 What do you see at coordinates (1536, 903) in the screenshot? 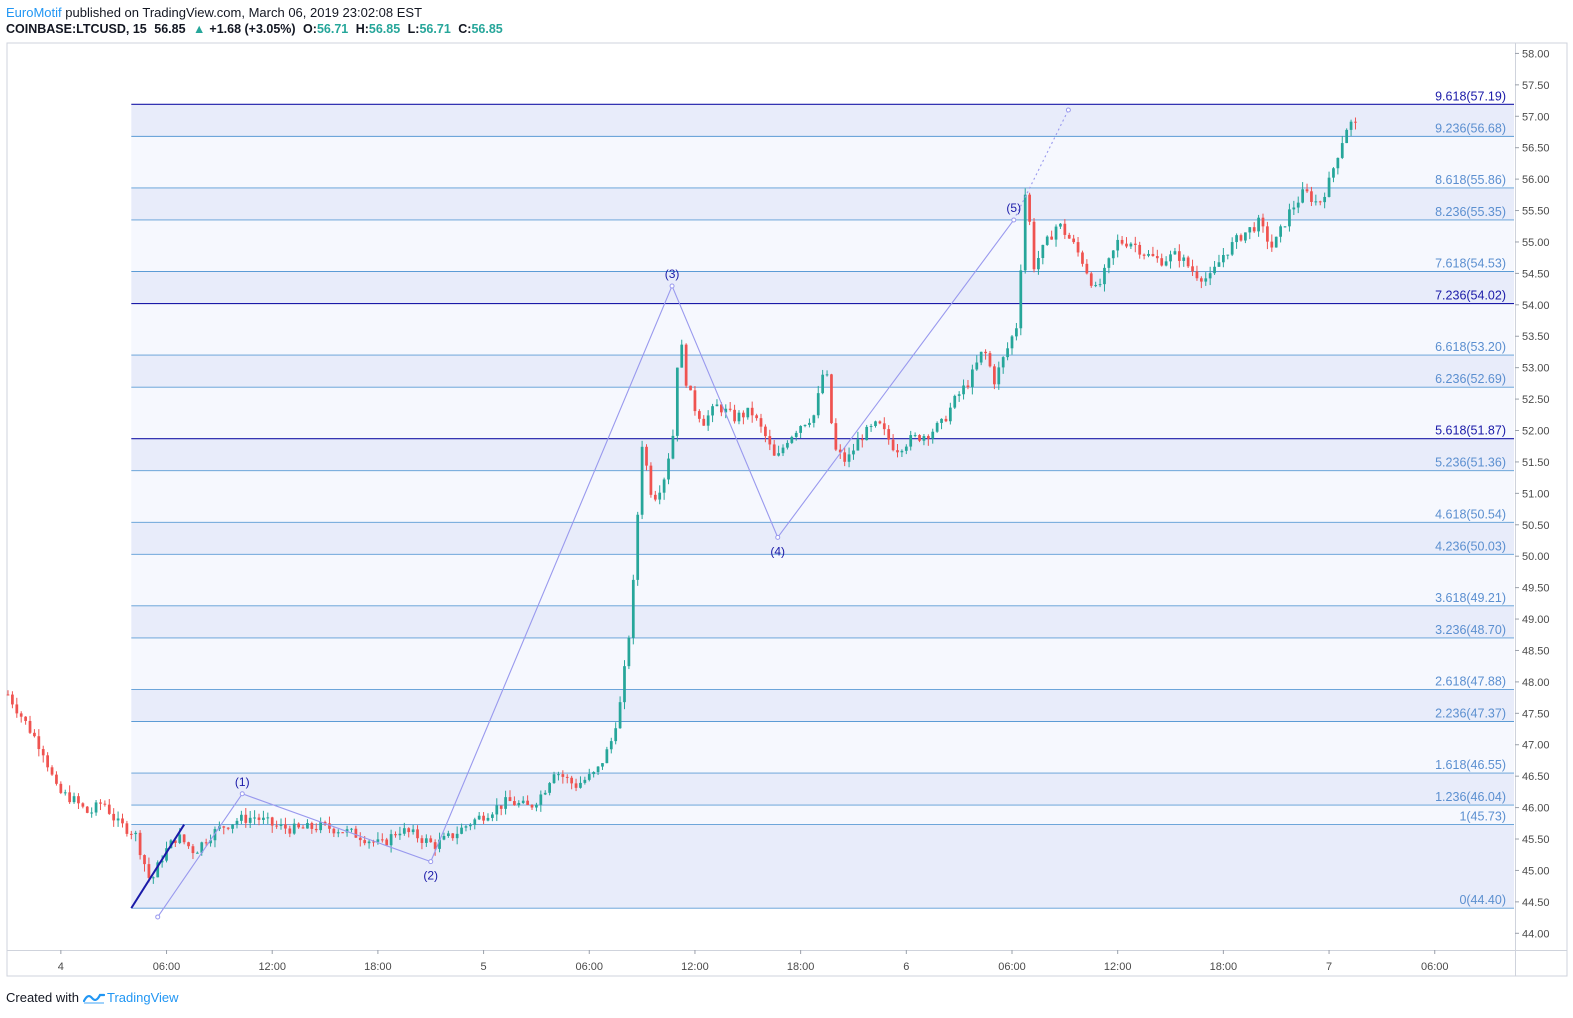
I see `price-tick-label: 44.50` at bounding box center [1536, 903].